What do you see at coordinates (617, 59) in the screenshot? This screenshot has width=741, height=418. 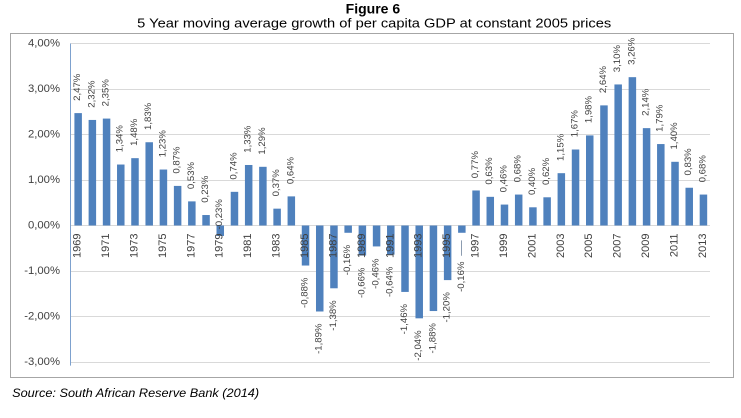 I see `svg-text: 3,10%` at bounding box center [617, 59].